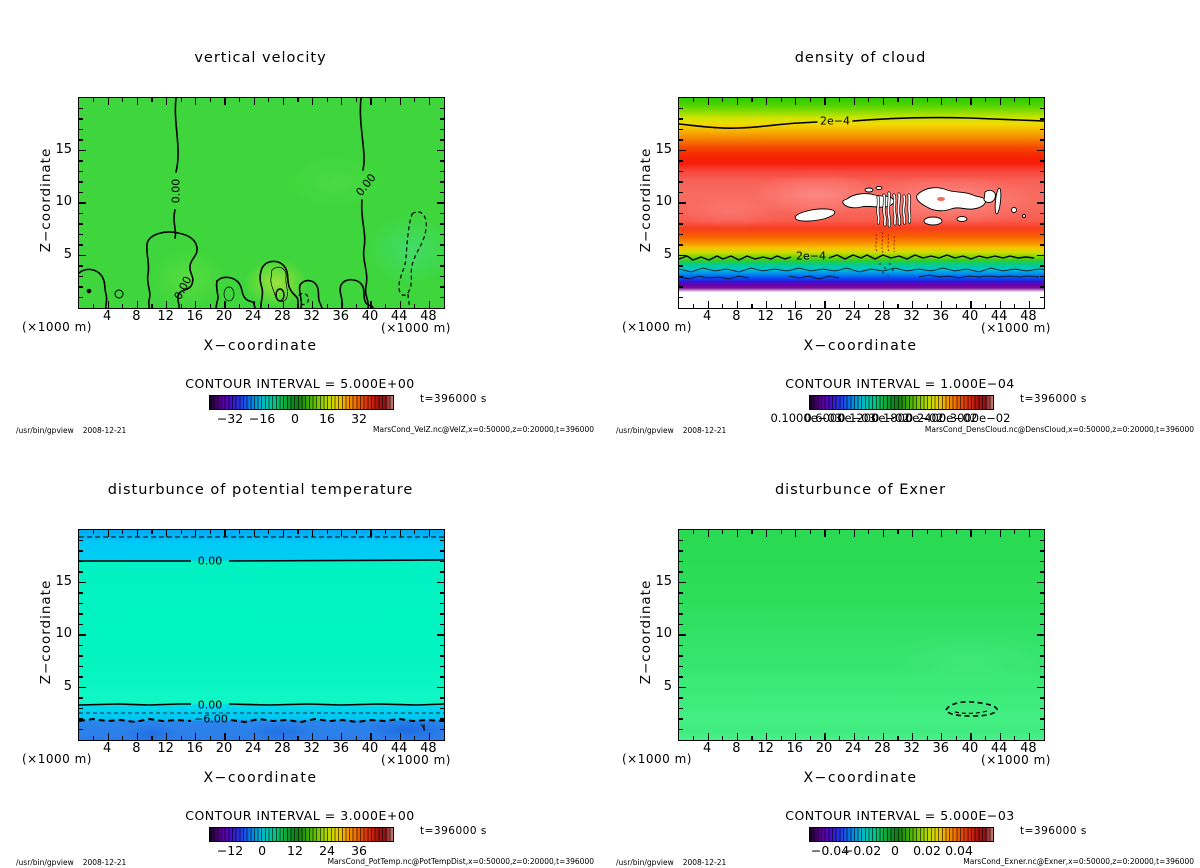  What do you see at coordinates (224, 316) in the screenshot?
I see `x-tick-label: 20` at bounding box center [224, 316].